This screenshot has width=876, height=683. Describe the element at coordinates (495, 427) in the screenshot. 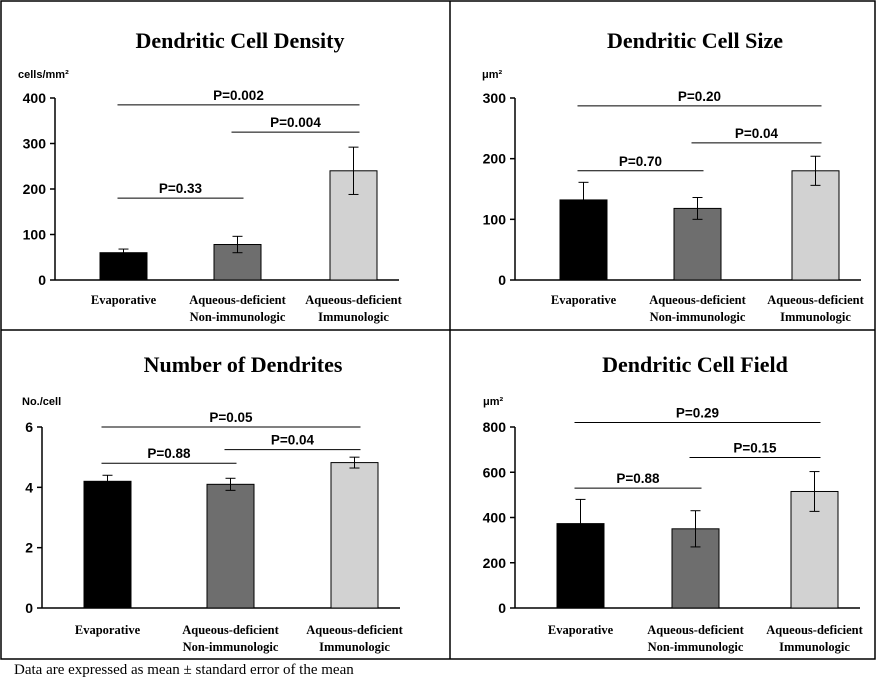

I see `y-tick-label: 800` at that location.